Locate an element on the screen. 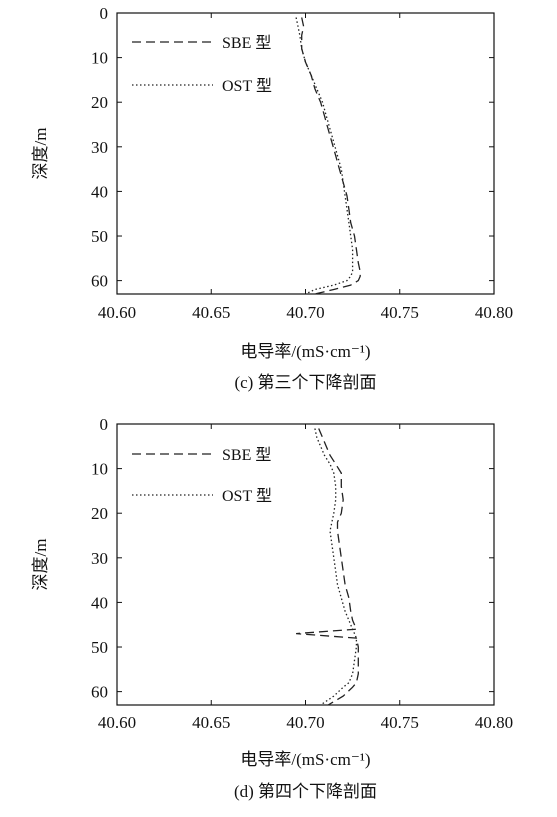 The image size is (557, 817). figure-caption: (d) 第四个下降剖面 is located at coordinates (305, 791).